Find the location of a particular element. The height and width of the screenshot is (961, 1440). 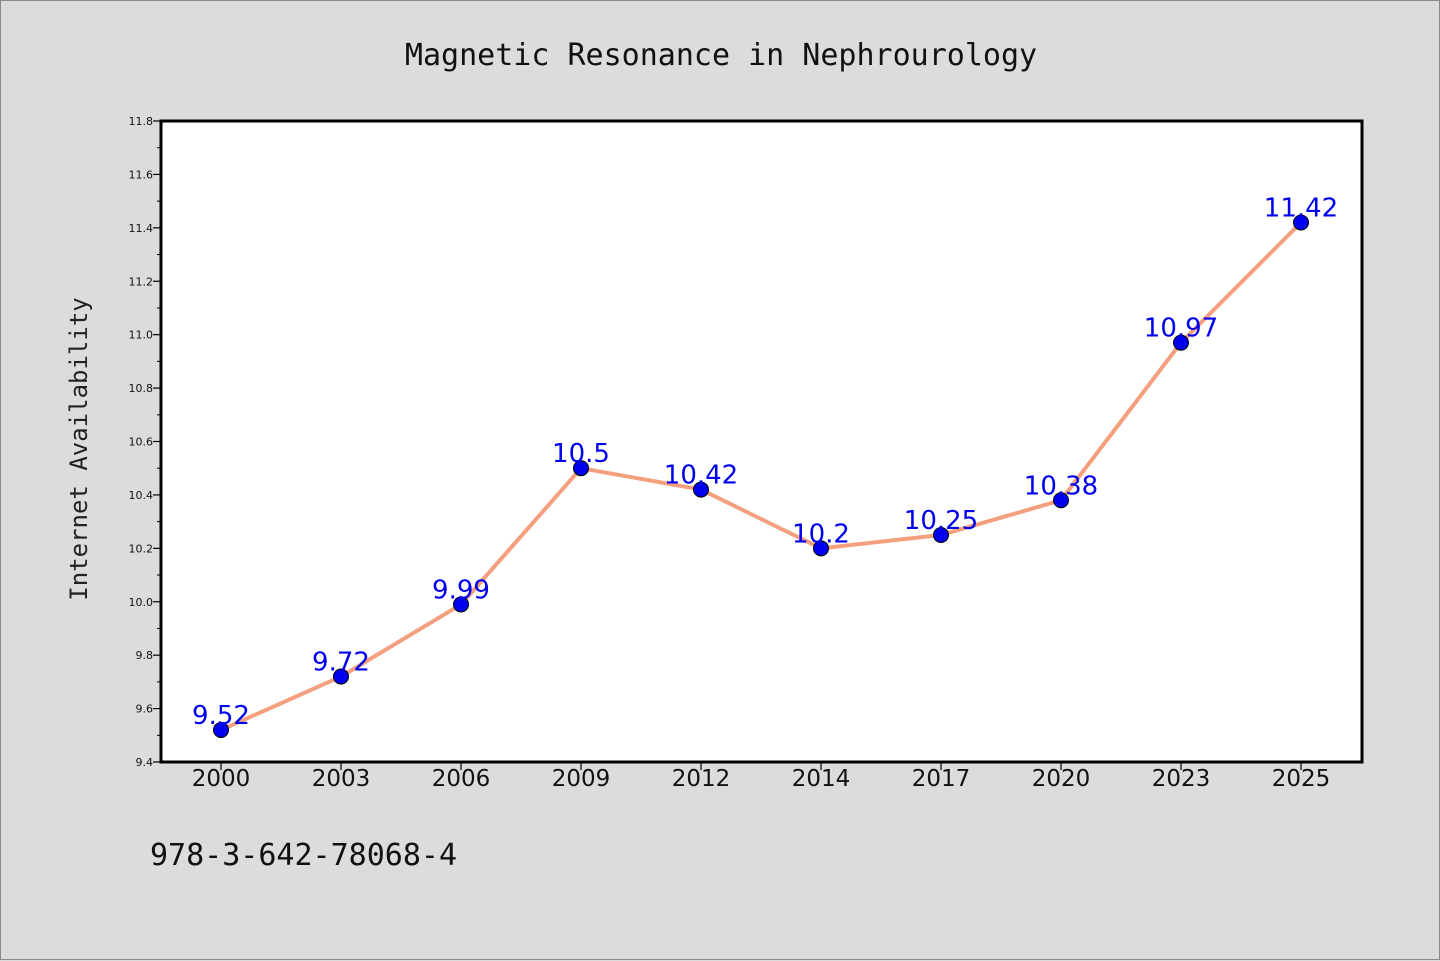

x-tick-label: 2006 is located at coordinates (461, 779).